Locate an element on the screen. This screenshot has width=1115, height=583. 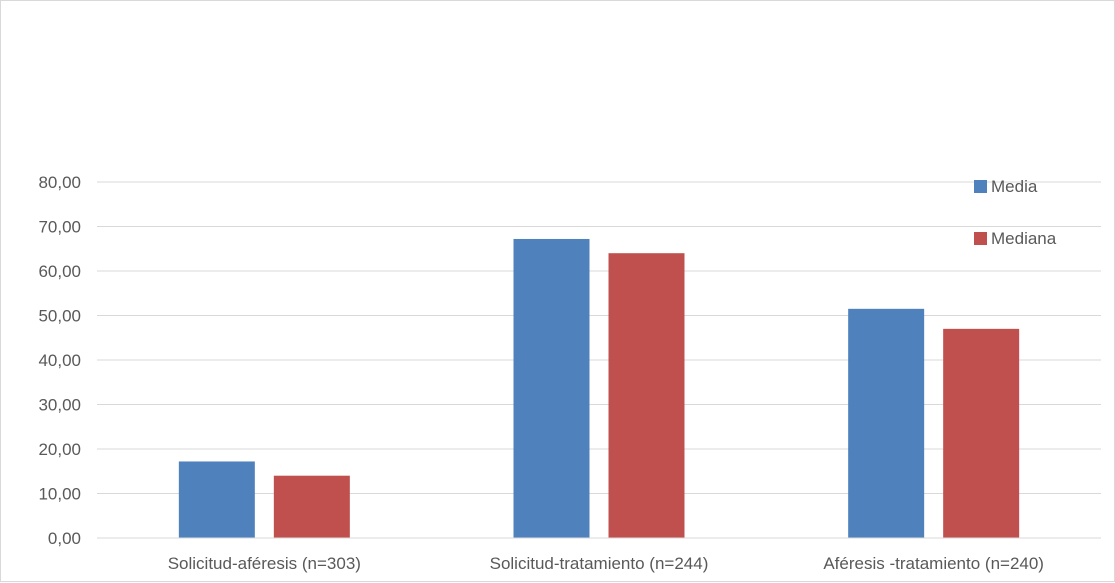
y-tick-label: 30,00 is located at coordinates (59, 405).